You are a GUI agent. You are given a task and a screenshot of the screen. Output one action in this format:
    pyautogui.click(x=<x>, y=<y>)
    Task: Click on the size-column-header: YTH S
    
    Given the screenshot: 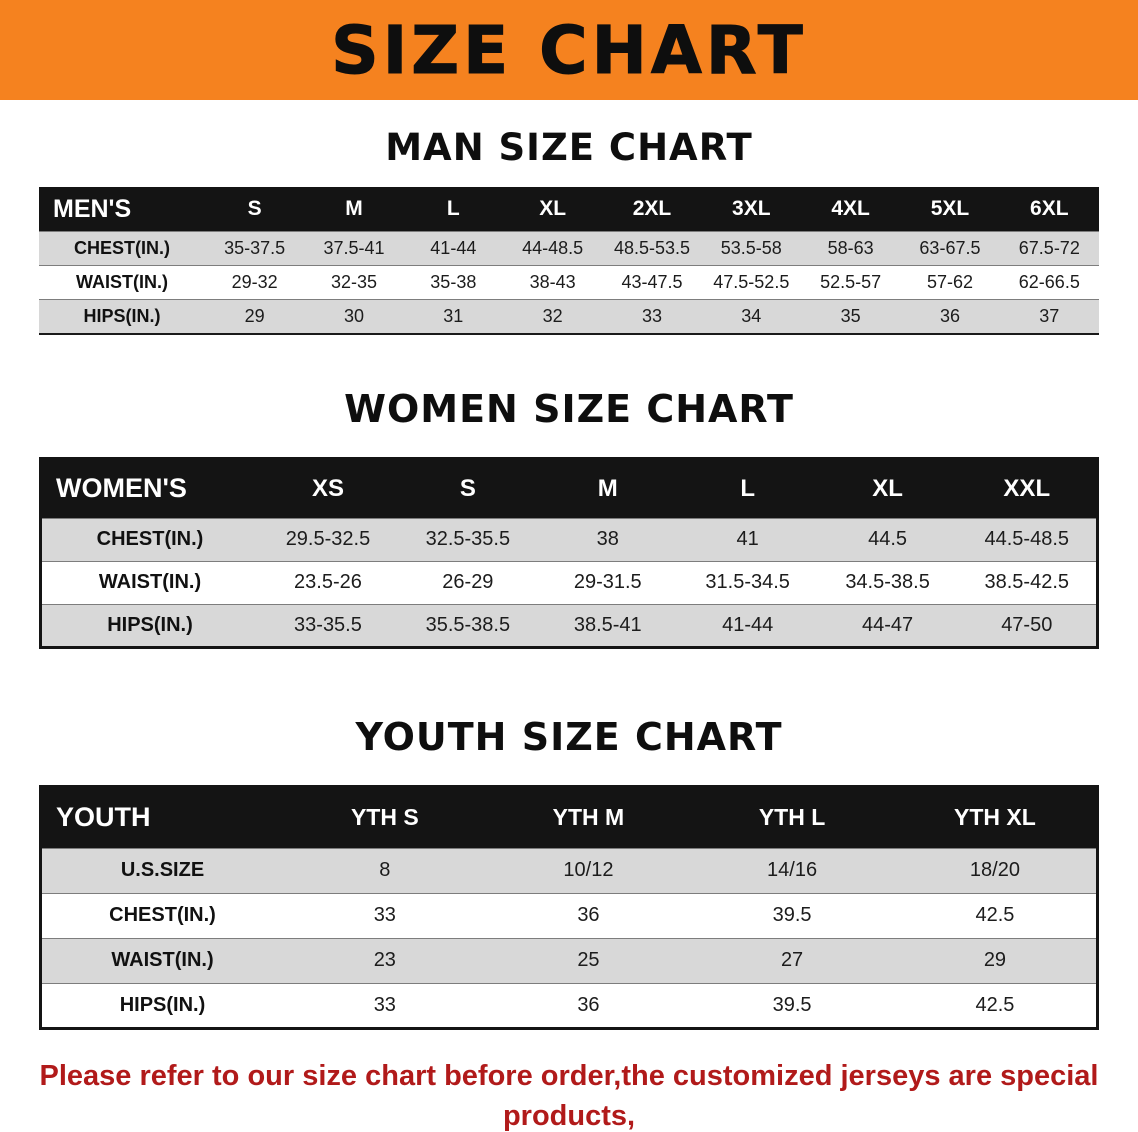 What is the action you would take?
    pyautogui.click(x=385, y=817)
    